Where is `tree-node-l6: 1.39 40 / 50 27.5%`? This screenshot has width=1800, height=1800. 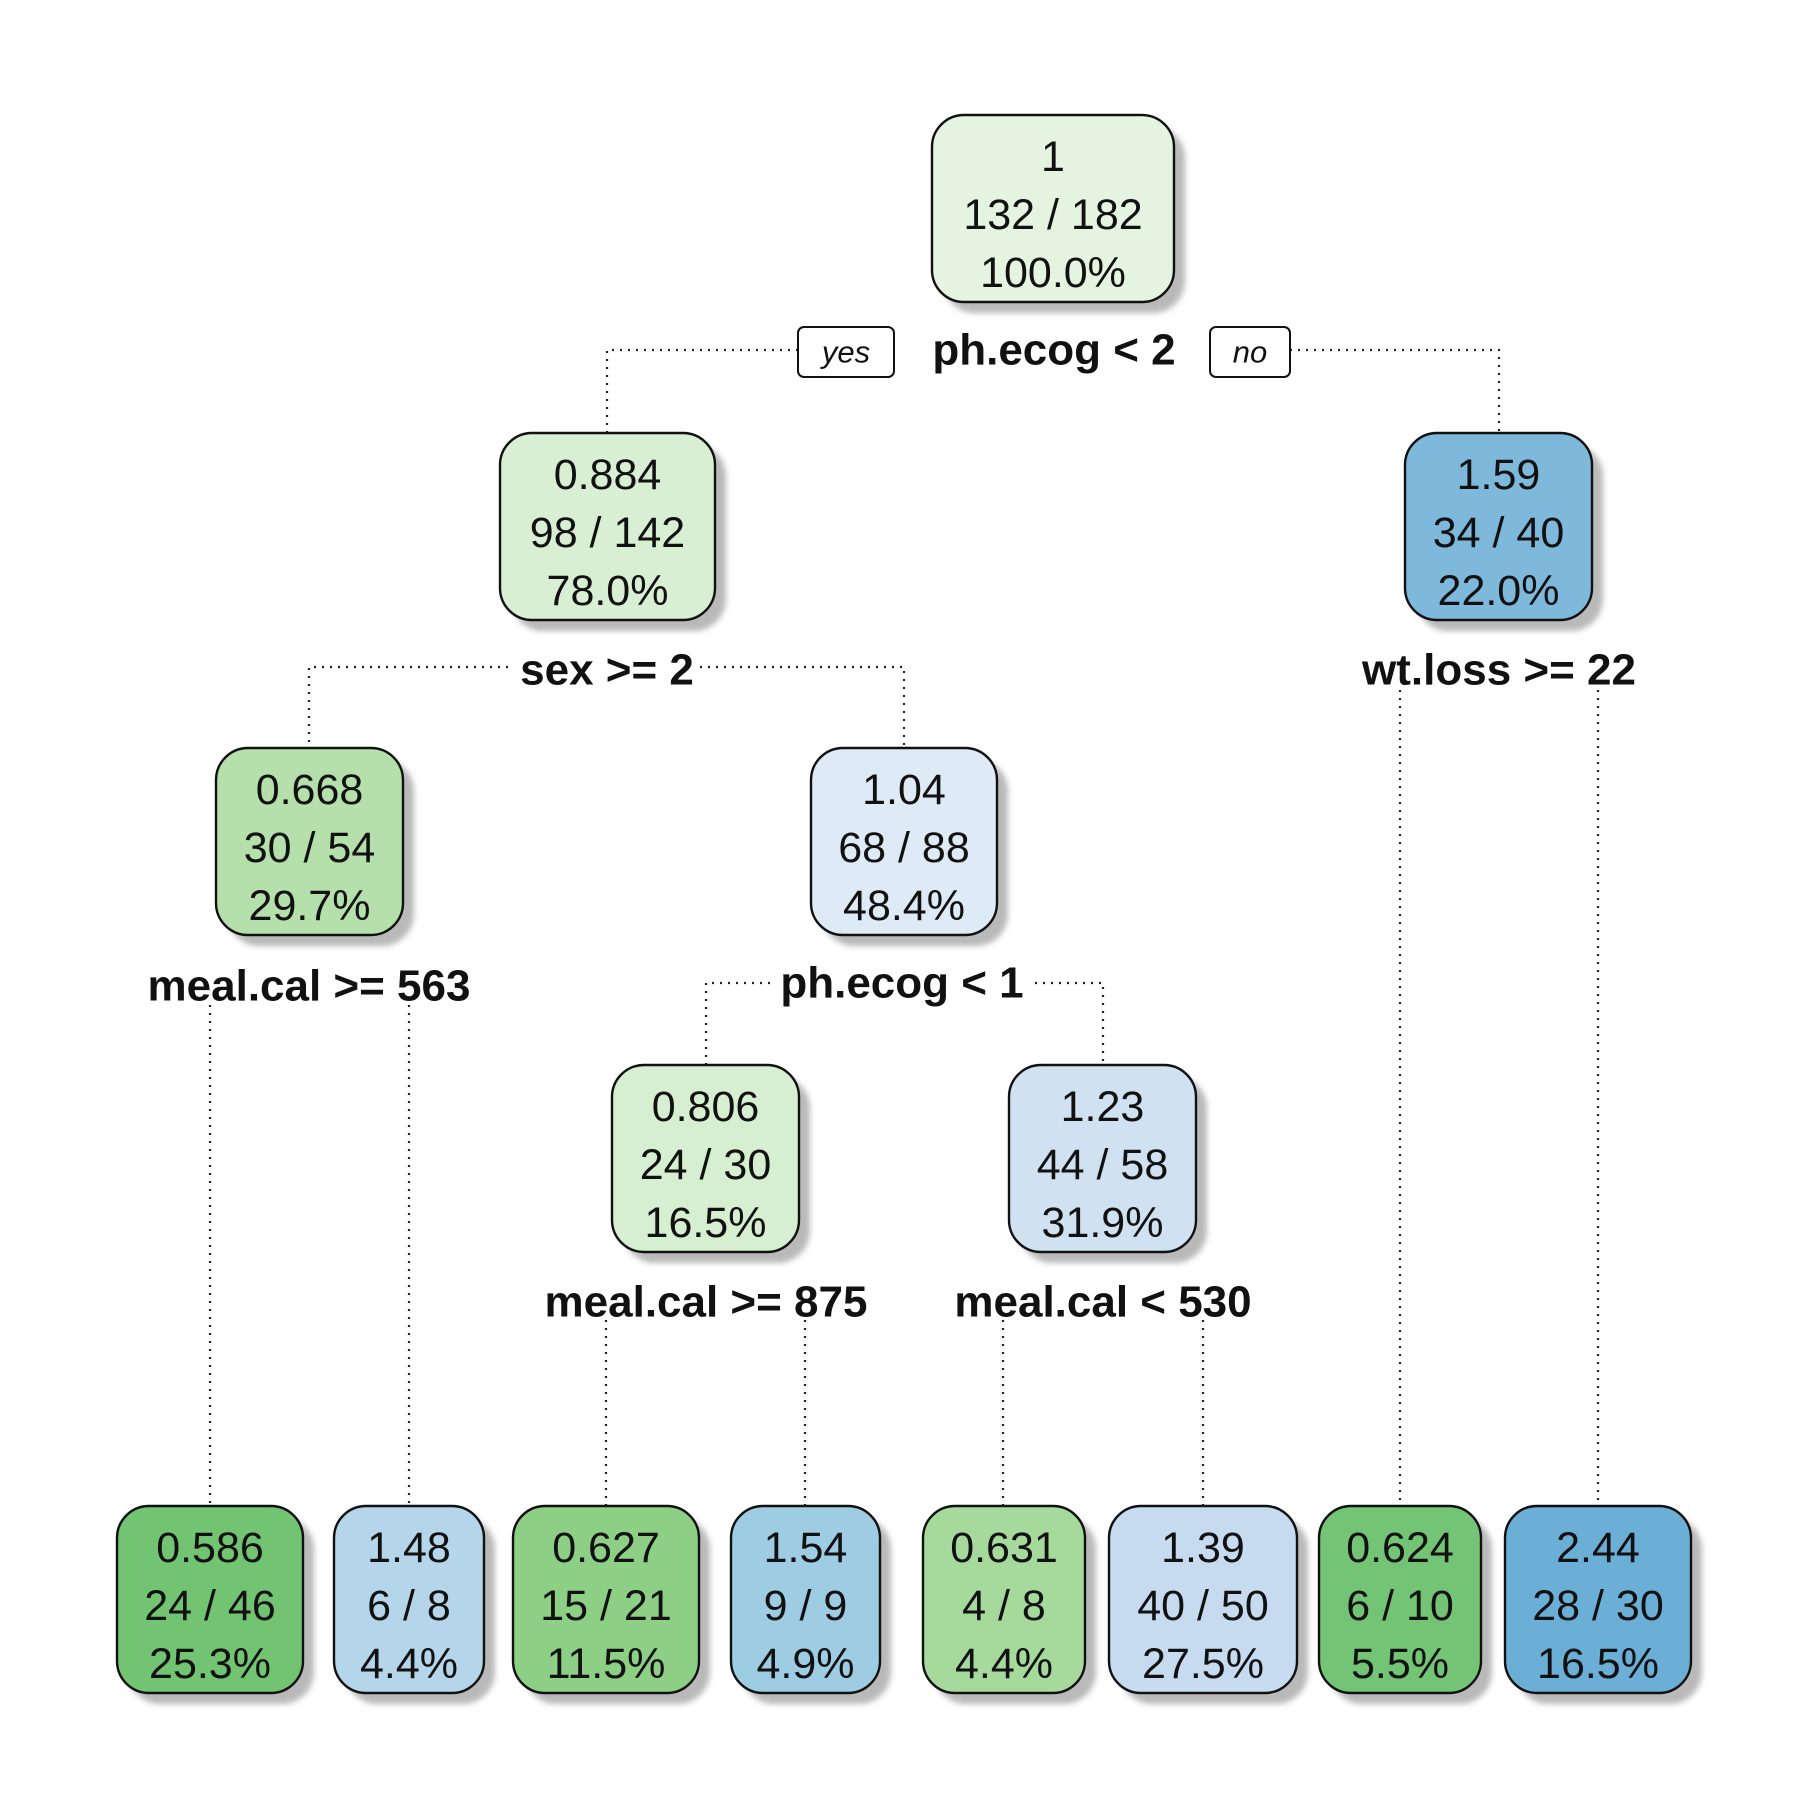 tree-node-l6: 1.39 40 / 50 27.5% is located at coordinates (1207, 1604).